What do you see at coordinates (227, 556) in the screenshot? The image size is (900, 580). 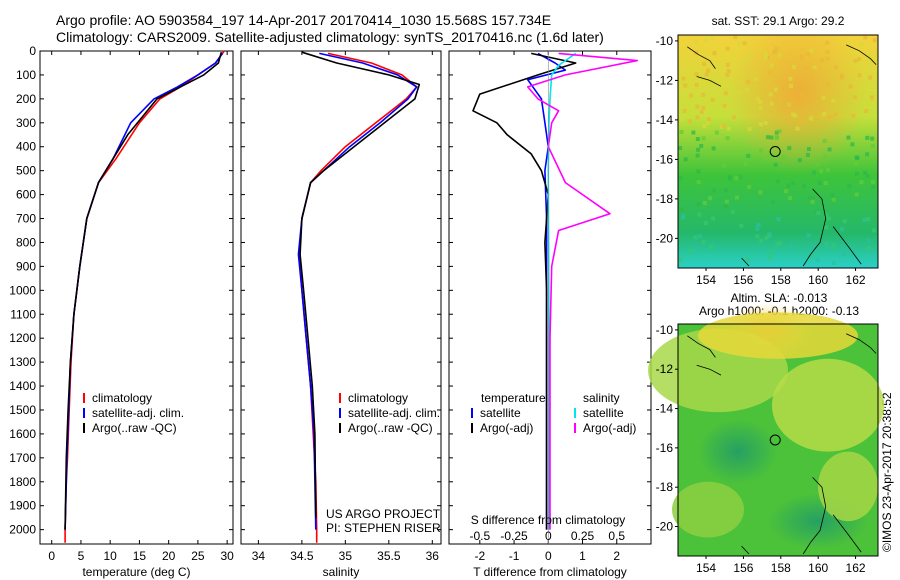 I see `temperature-xtick-label: 30` at bounding box center [227, 556].